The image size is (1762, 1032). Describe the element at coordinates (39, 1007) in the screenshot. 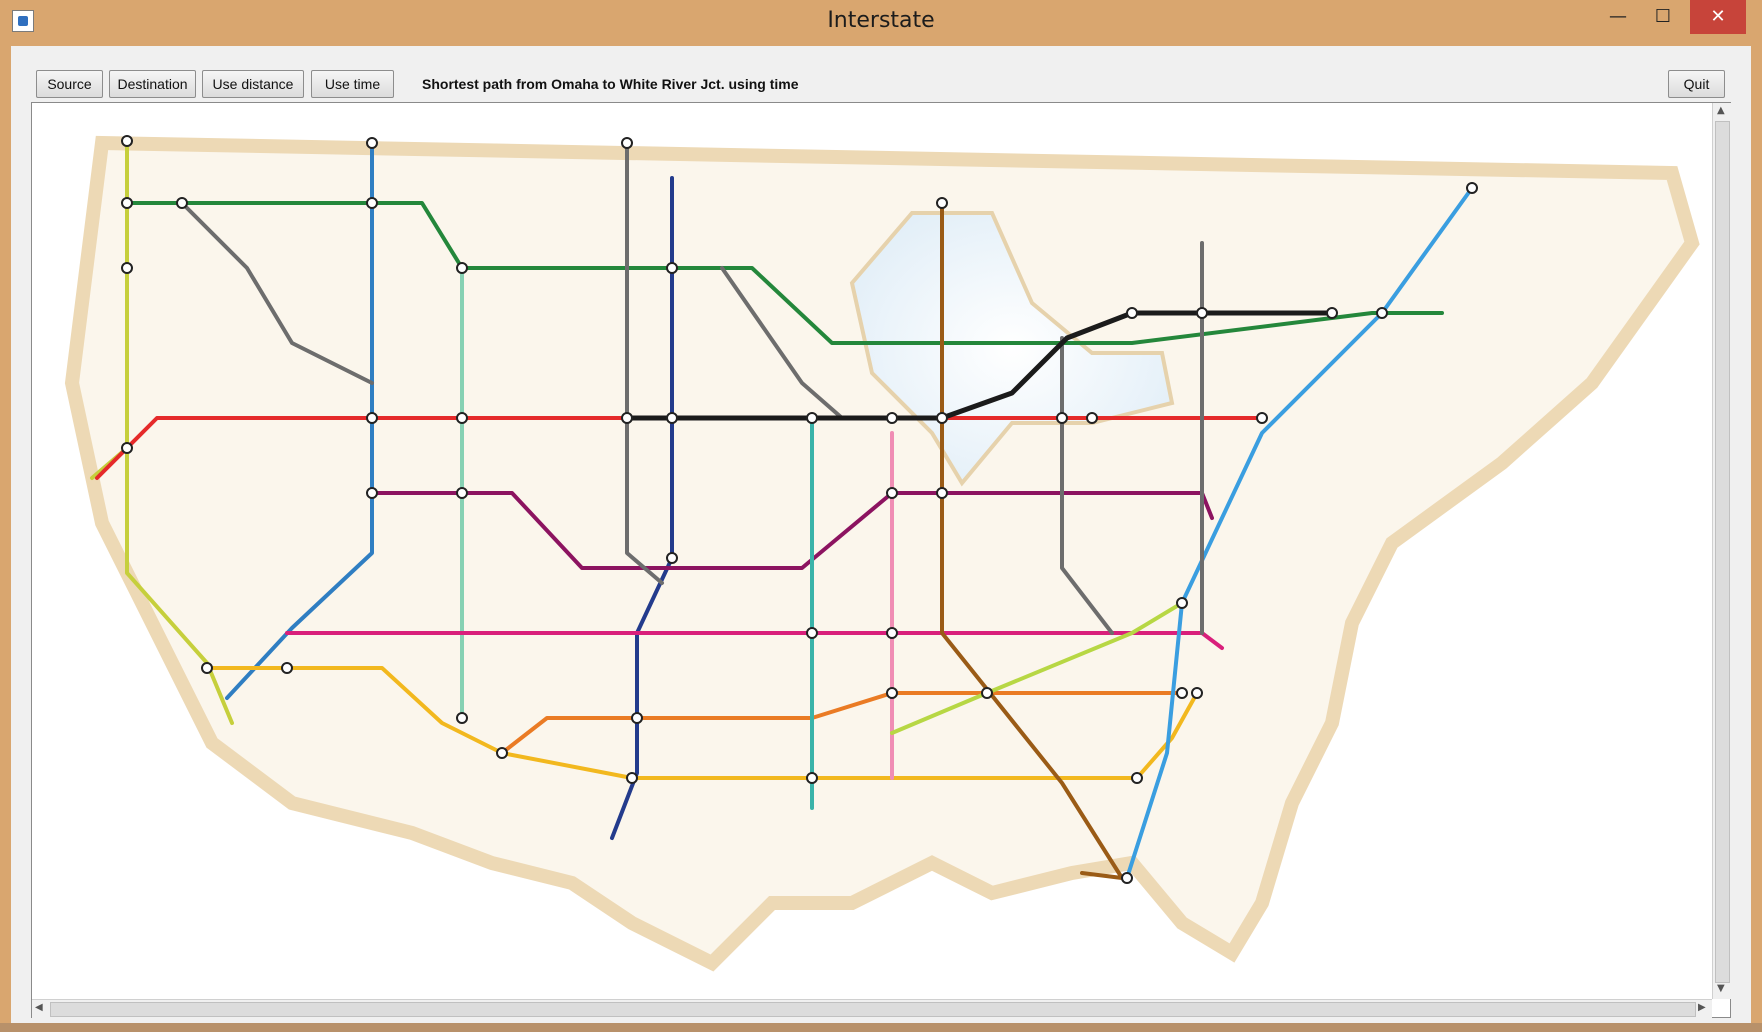

I see `scroll-left-arrow-icon: ◀` at that location.